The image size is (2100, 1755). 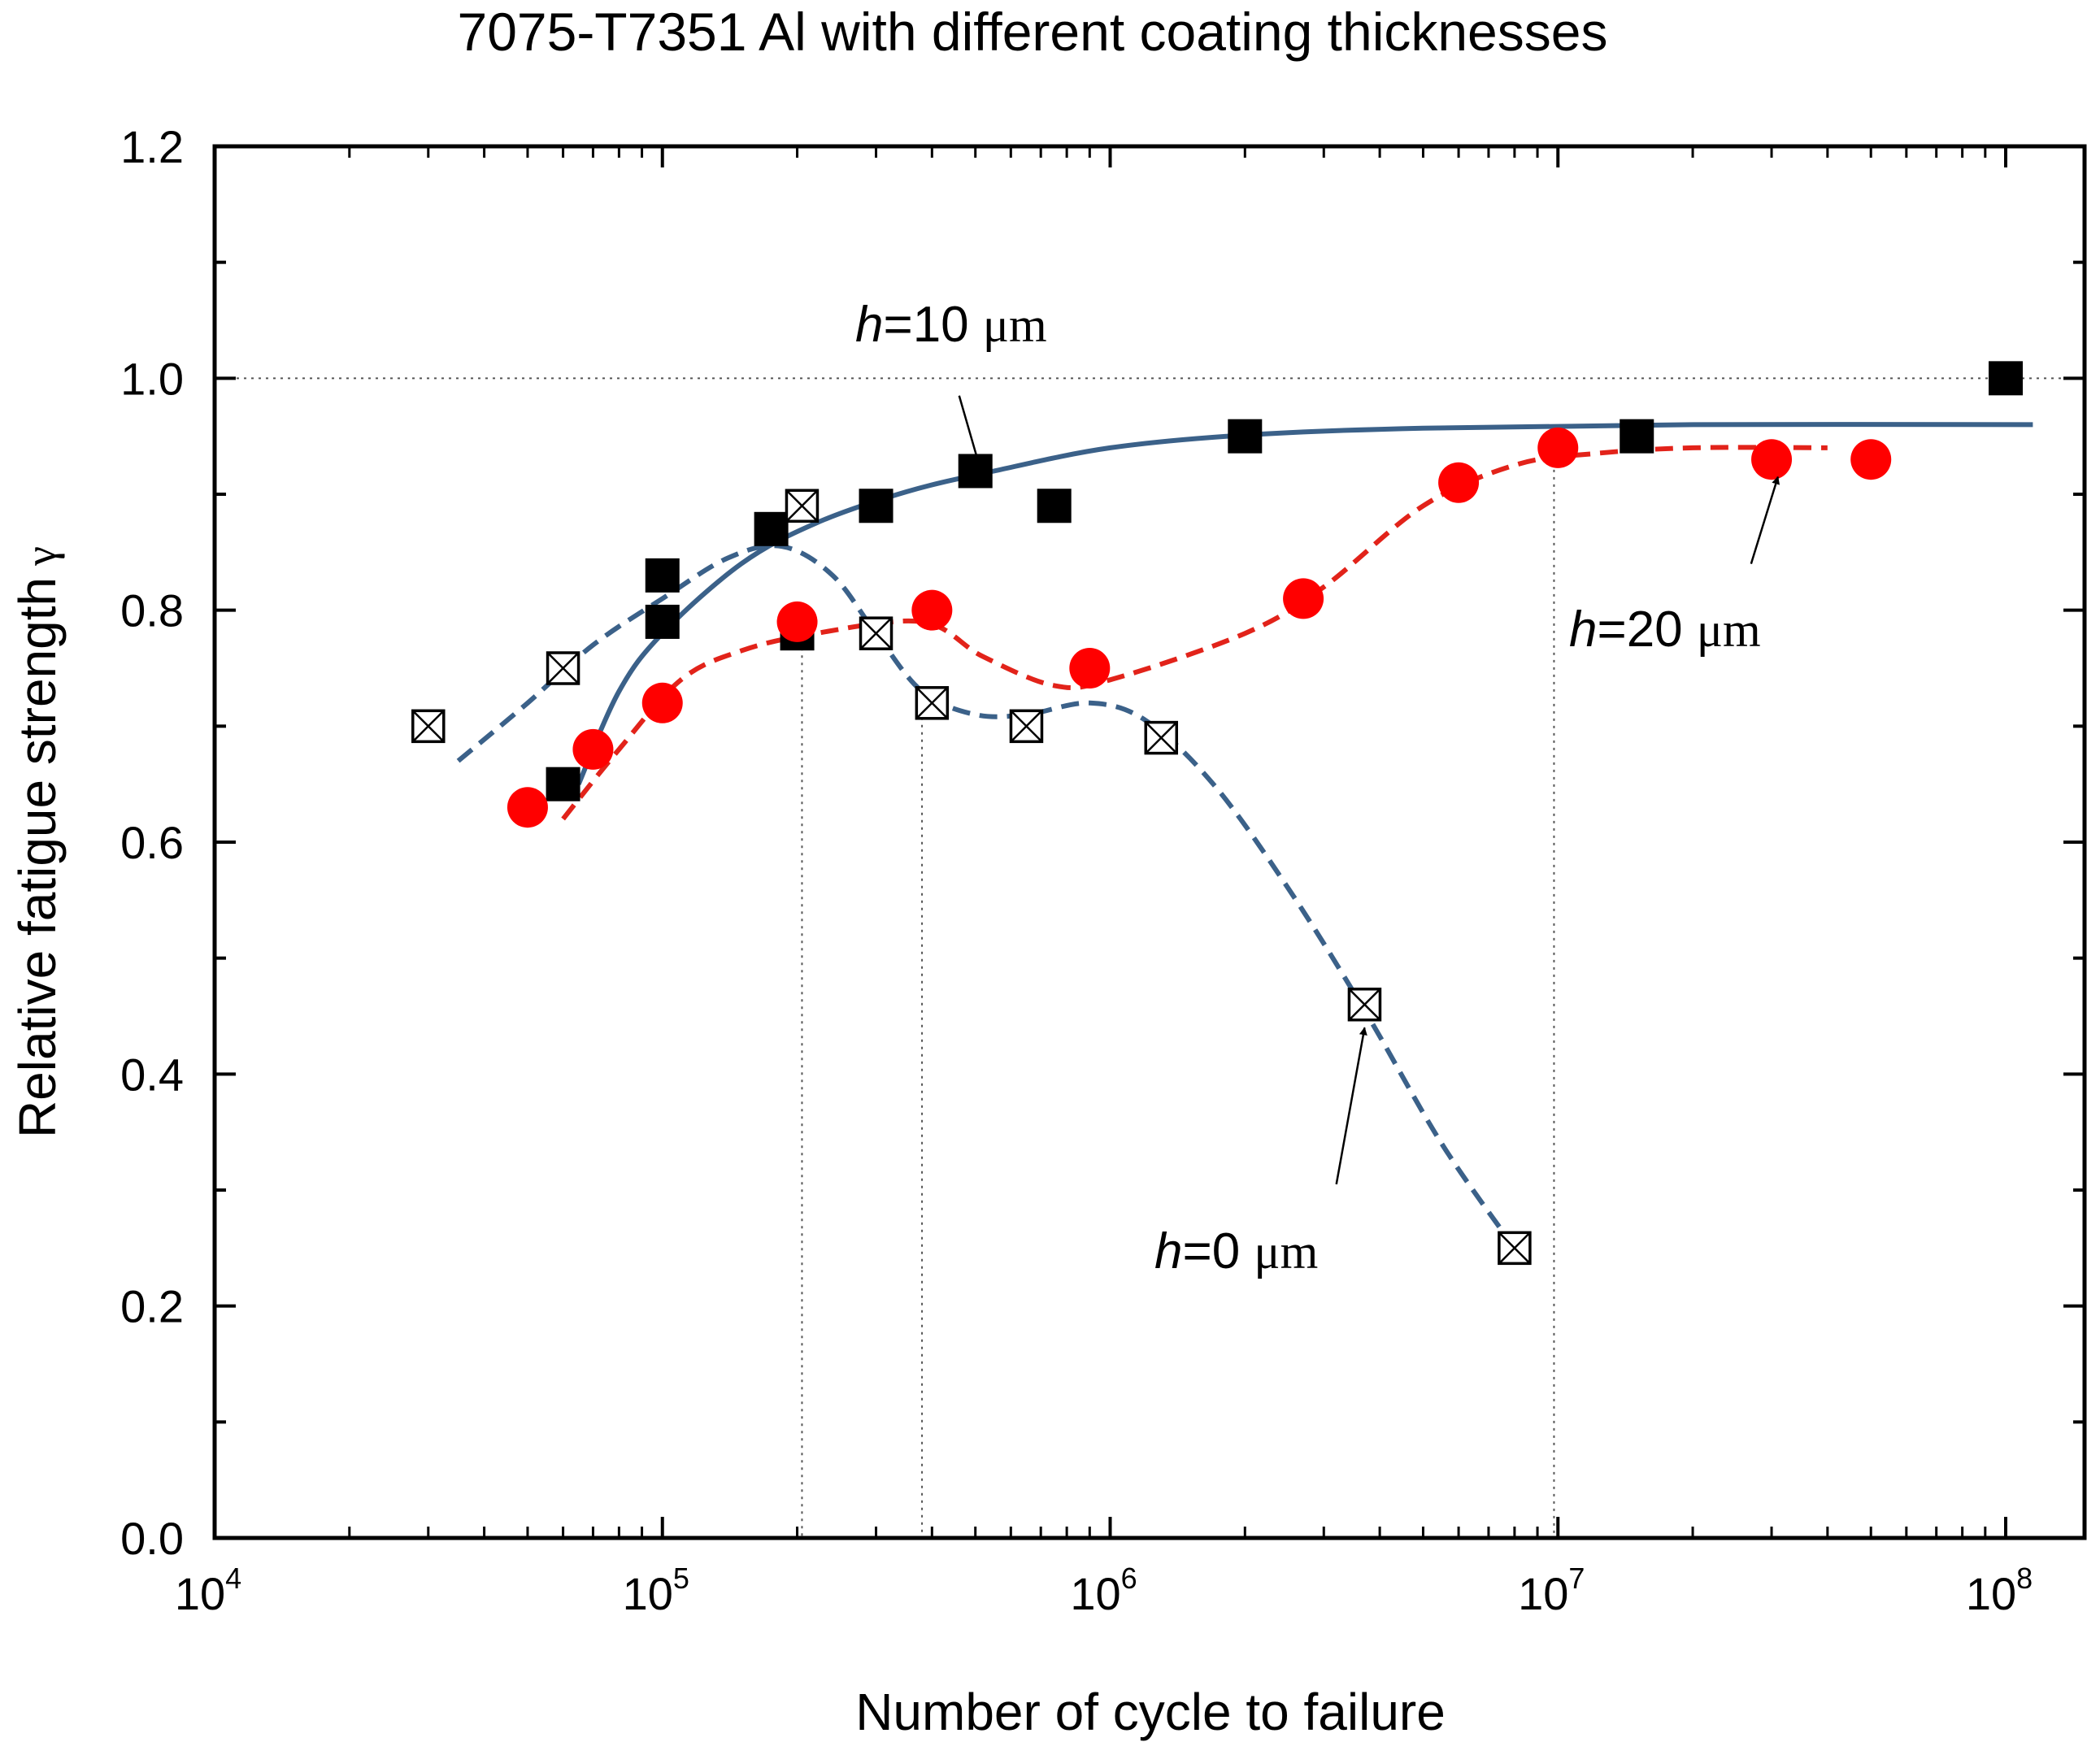 I want to click on annotation-text: =0, so click(x=1218, y=1251).